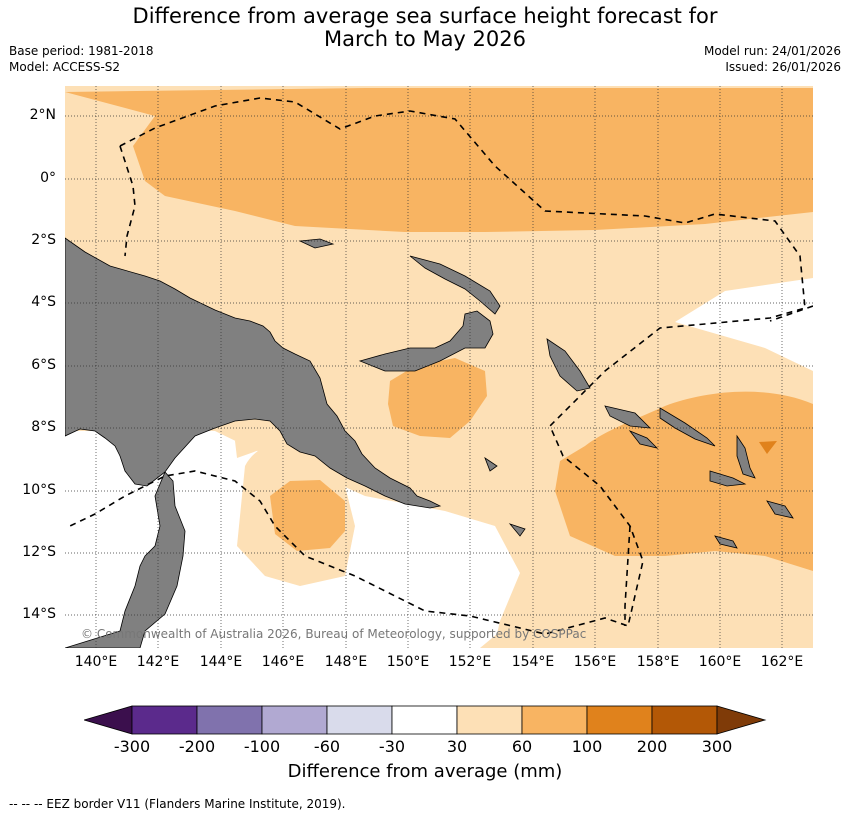  What do you see at coordinates (455, 285) in the screenshot?
I see `new-ireland-island` at bounding box center [455, 285].